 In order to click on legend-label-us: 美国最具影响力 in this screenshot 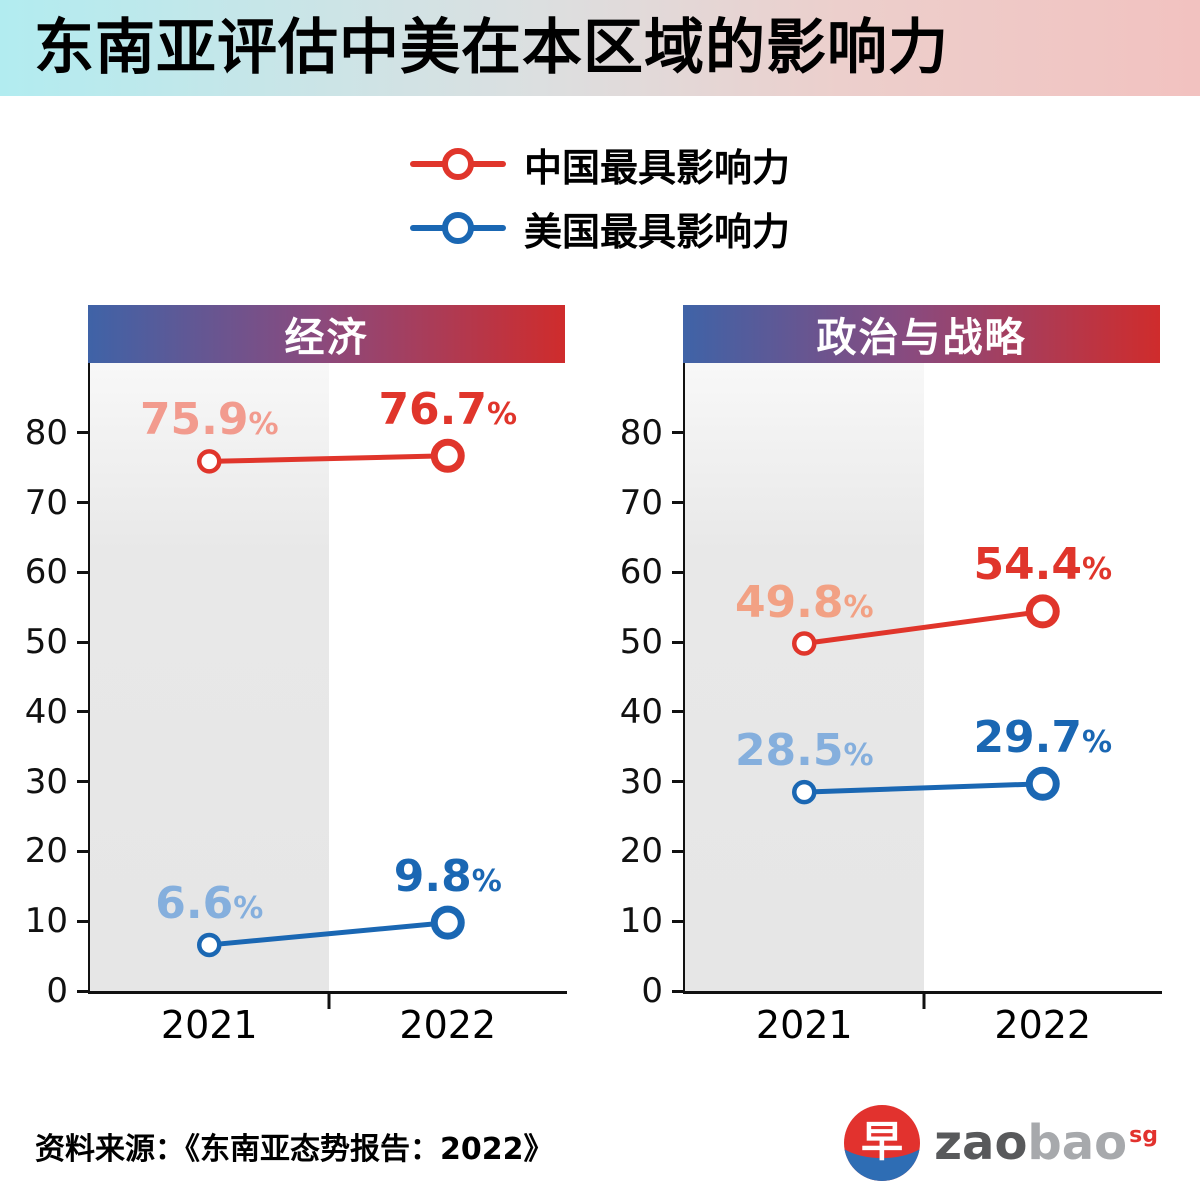, I will do `click(657, 231)`.